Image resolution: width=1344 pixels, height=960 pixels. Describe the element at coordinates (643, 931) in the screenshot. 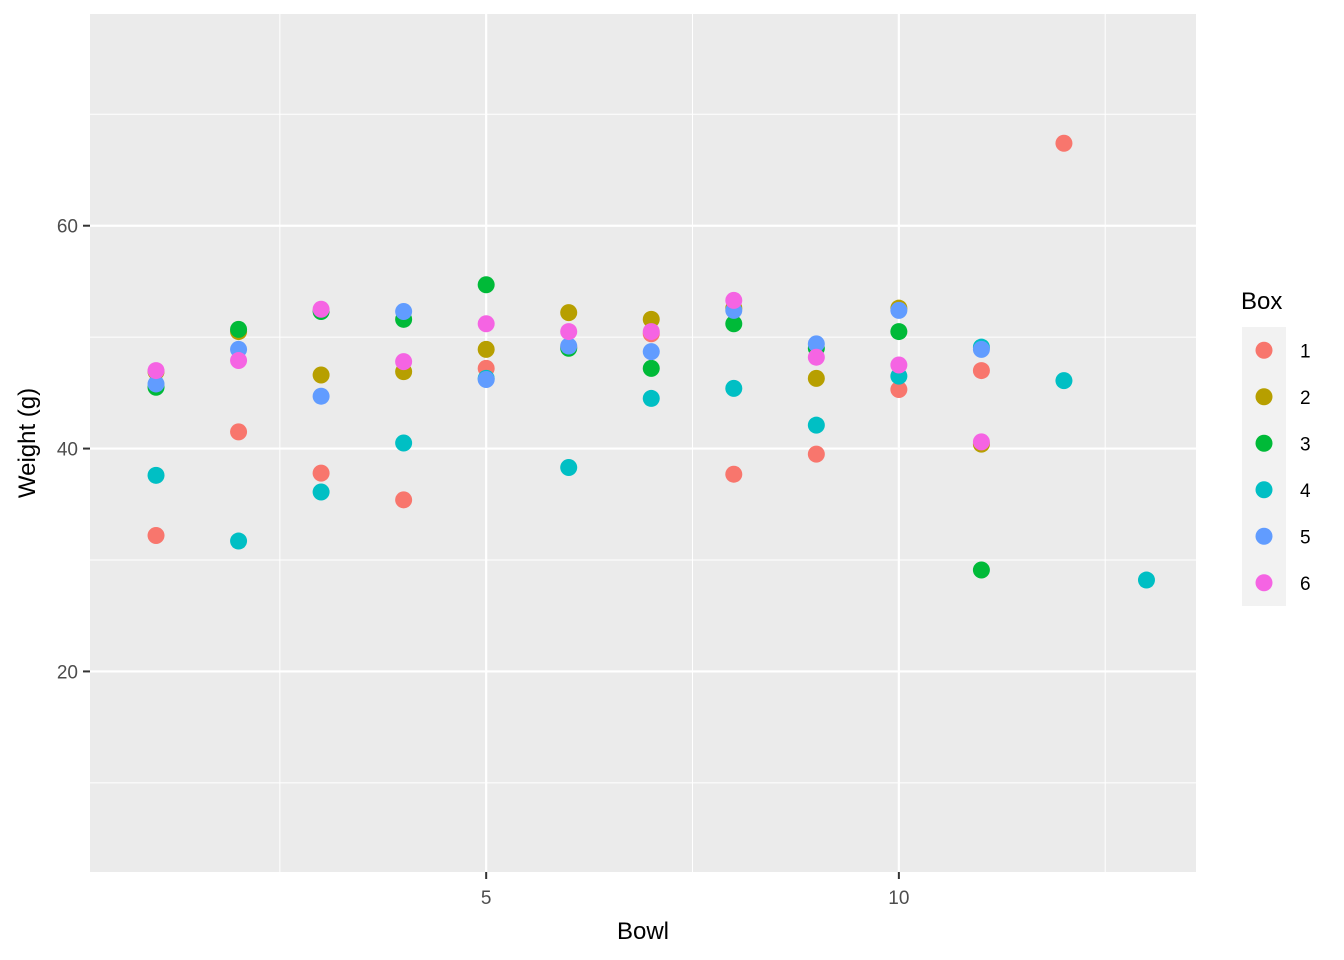

I see `x-axis-title: Bowl` at that location.